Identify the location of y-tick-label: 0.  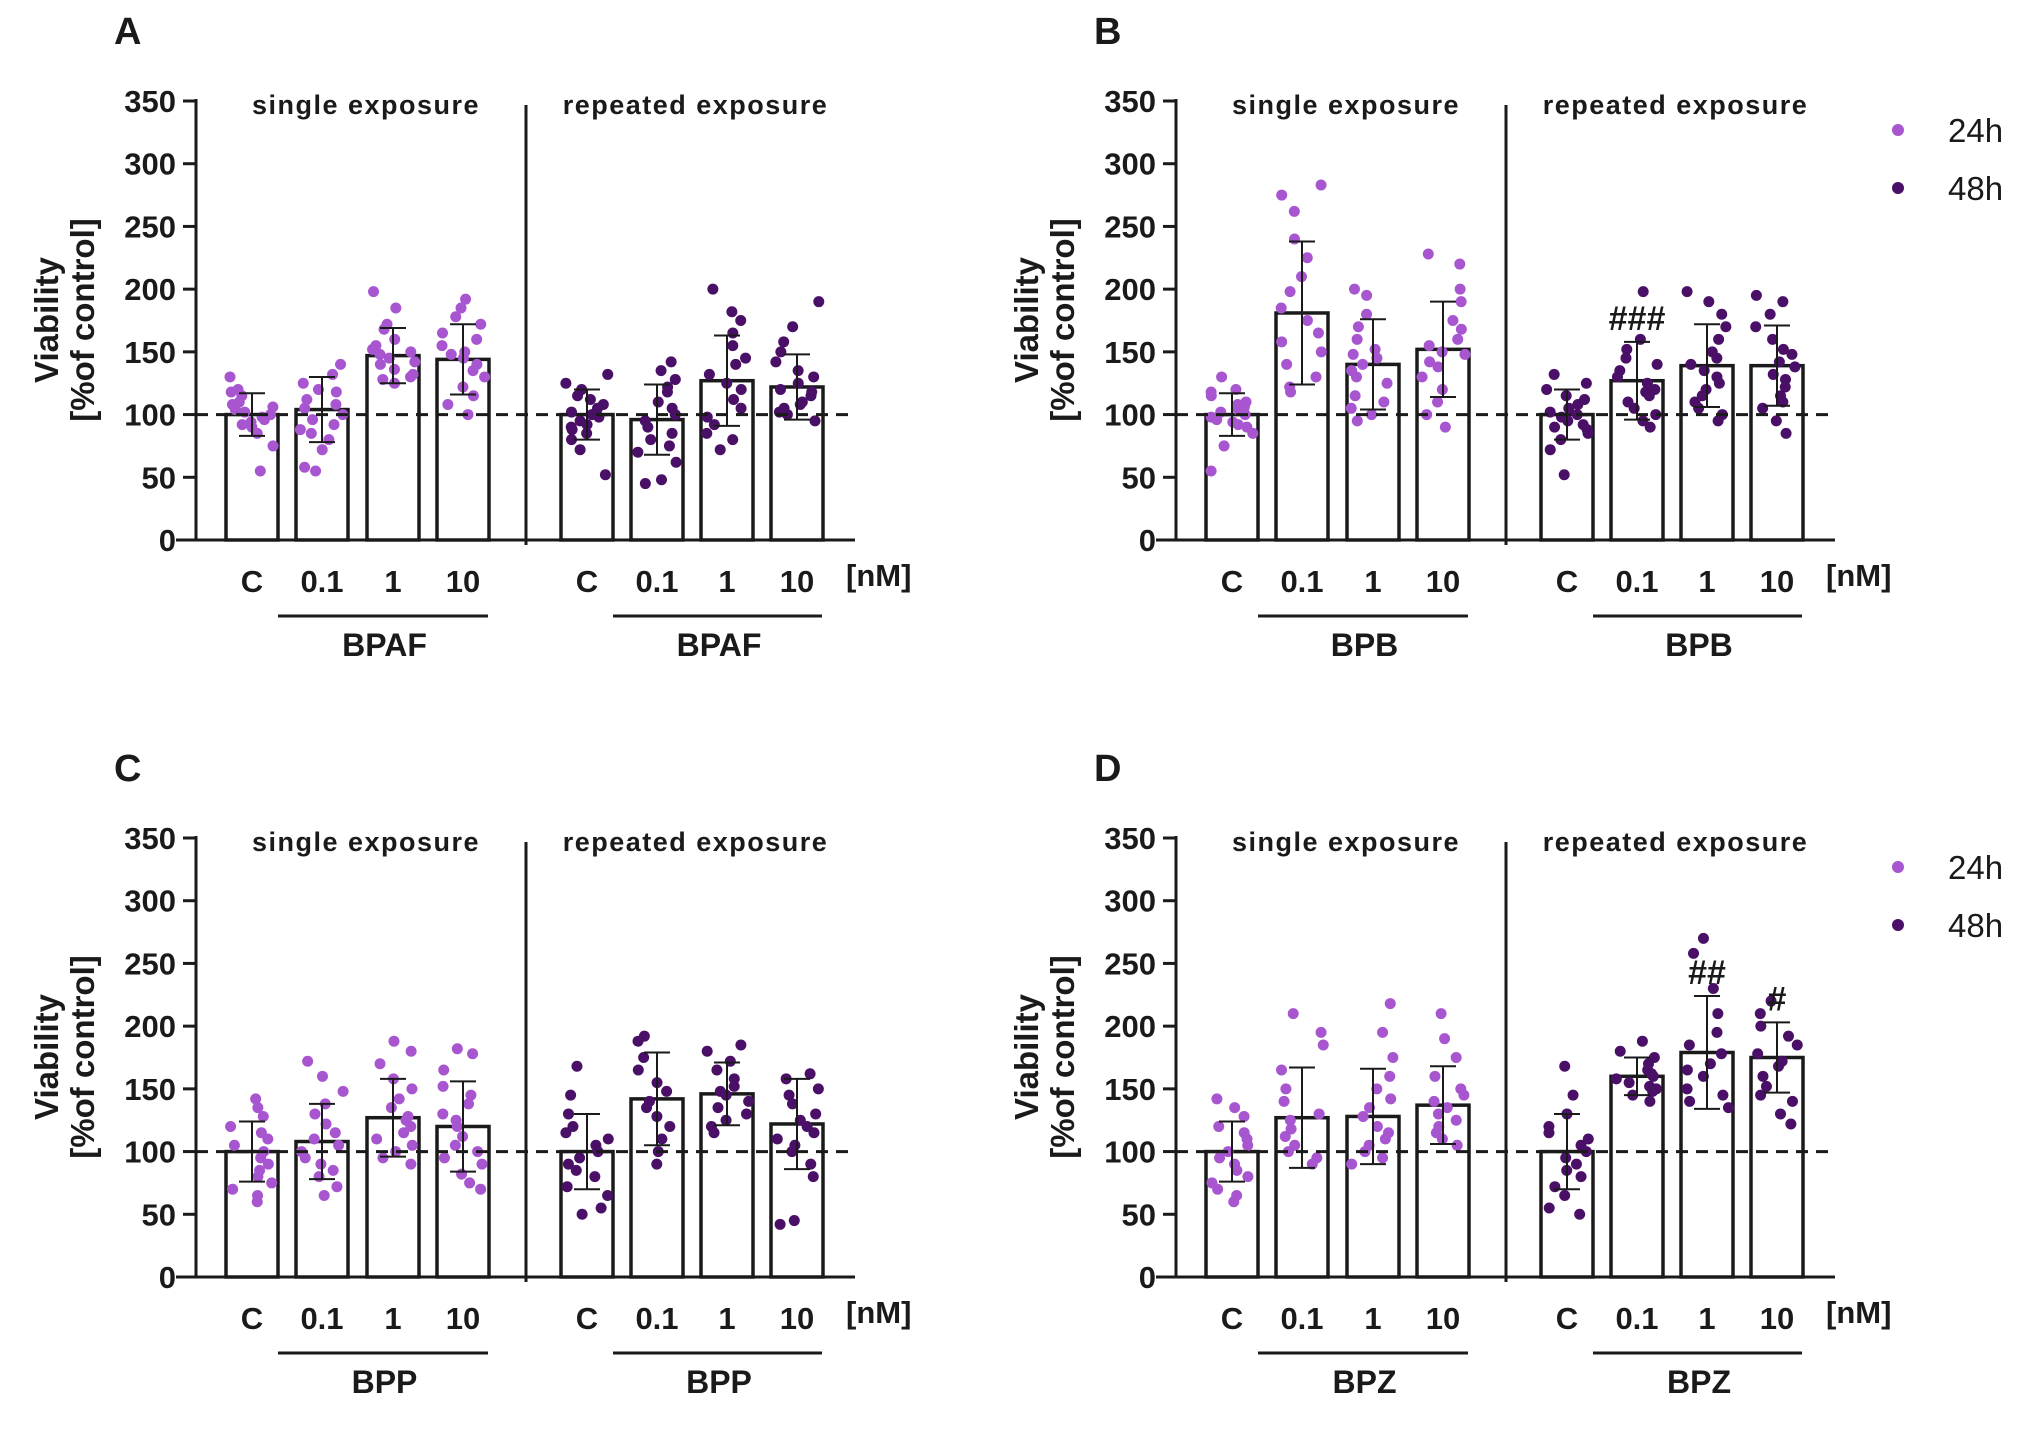
(167, 540).